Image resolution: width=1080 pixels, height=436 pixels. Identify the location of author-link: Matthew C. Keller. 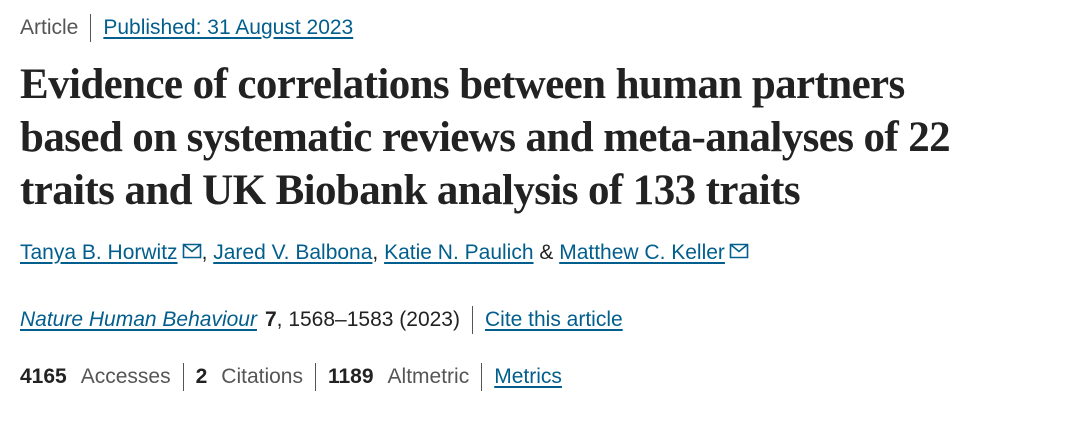
(642, 252).